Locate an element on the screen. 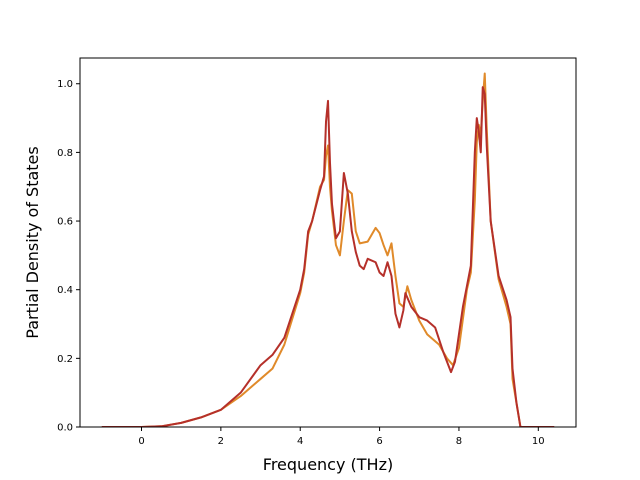  x-axis-label: Frequency (THz) is located at coordinates (328, 464).